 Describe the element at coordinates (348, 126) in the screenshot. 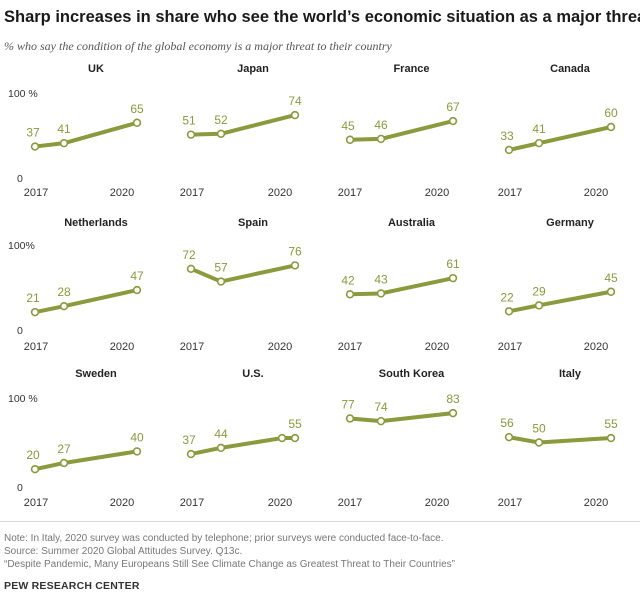

I see `data-label: 45` at that location.